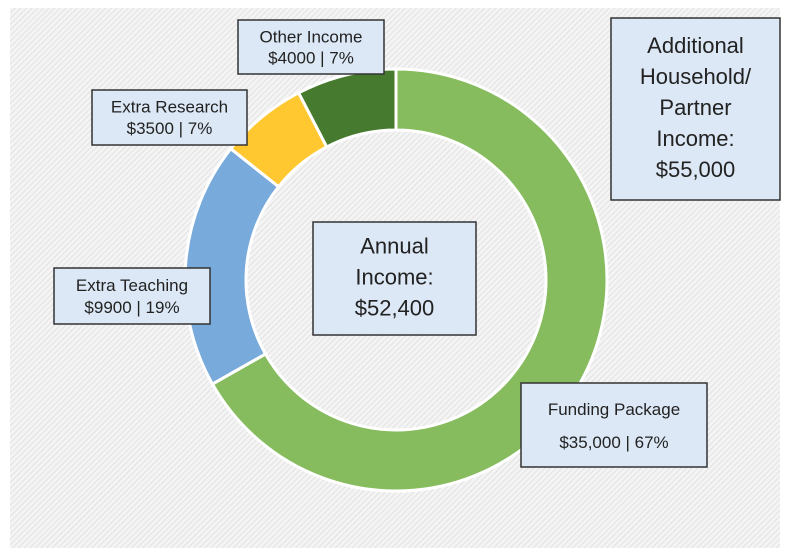 The image size is (785, 558). I want to click on value-label: $9900 | 19%, so click(131, 307).